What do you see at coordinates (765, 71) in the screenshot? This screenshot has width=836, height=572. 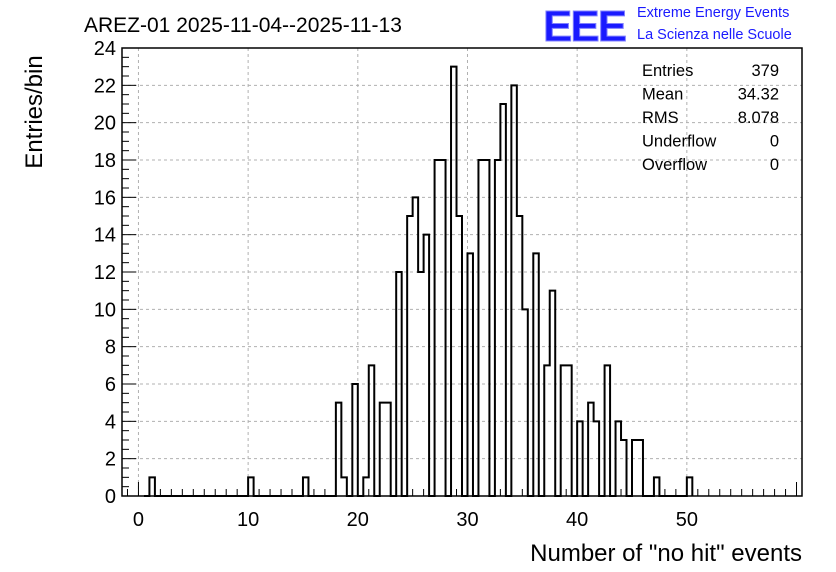 I see `stats-value: 379` at bounding box center [765, 71].